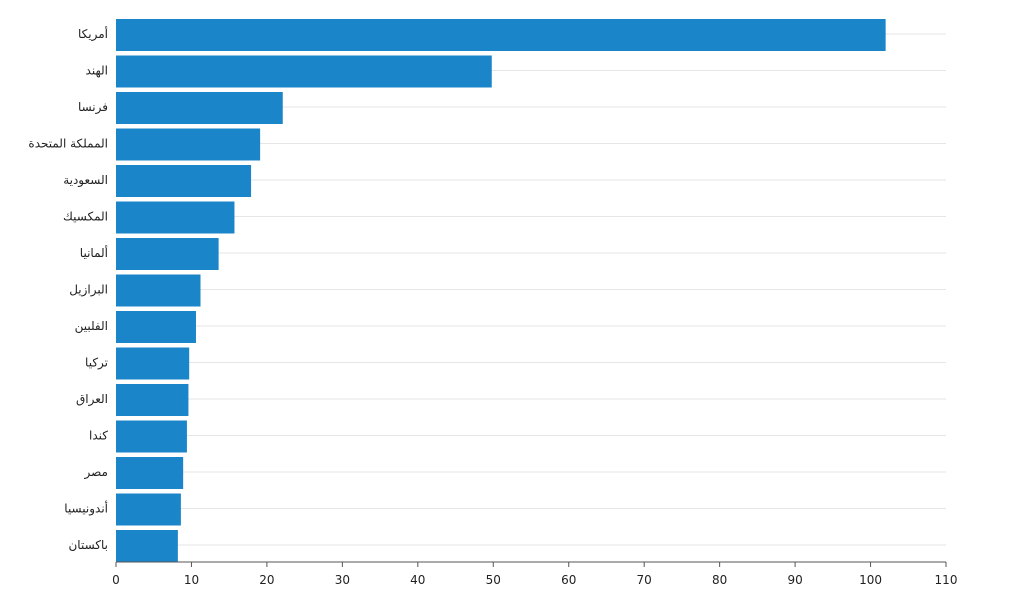 The width and height of the screenshot is (1024, 601). Describe the element at coordinates (116, 580) in the screenshot. I see `x-tick-label: 0` at that location.